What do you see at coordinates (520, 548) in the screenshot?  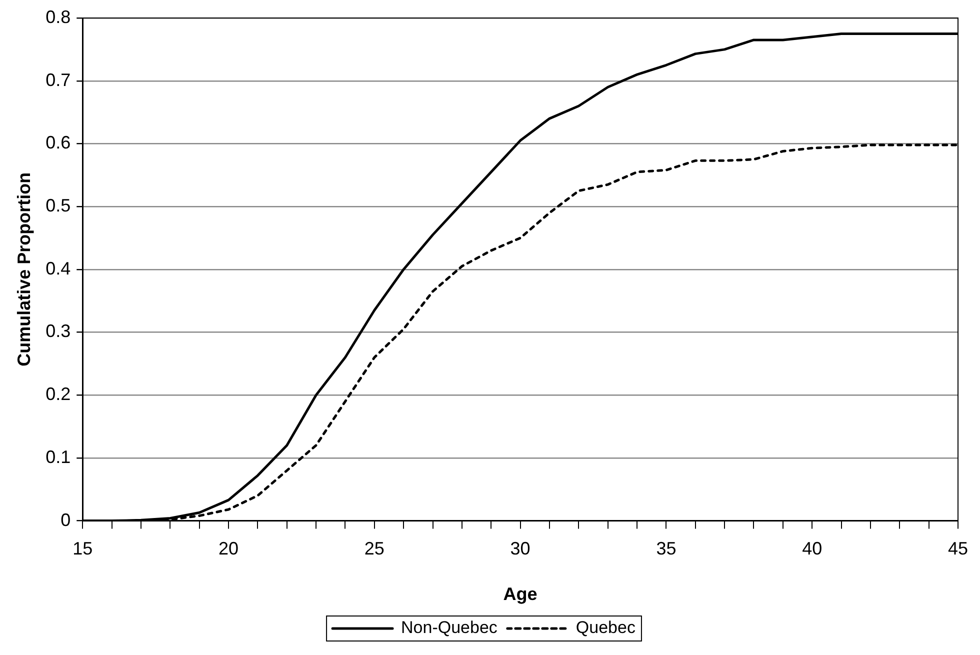 I see `x-tick-label: 30` at bounding box center [520, 548].